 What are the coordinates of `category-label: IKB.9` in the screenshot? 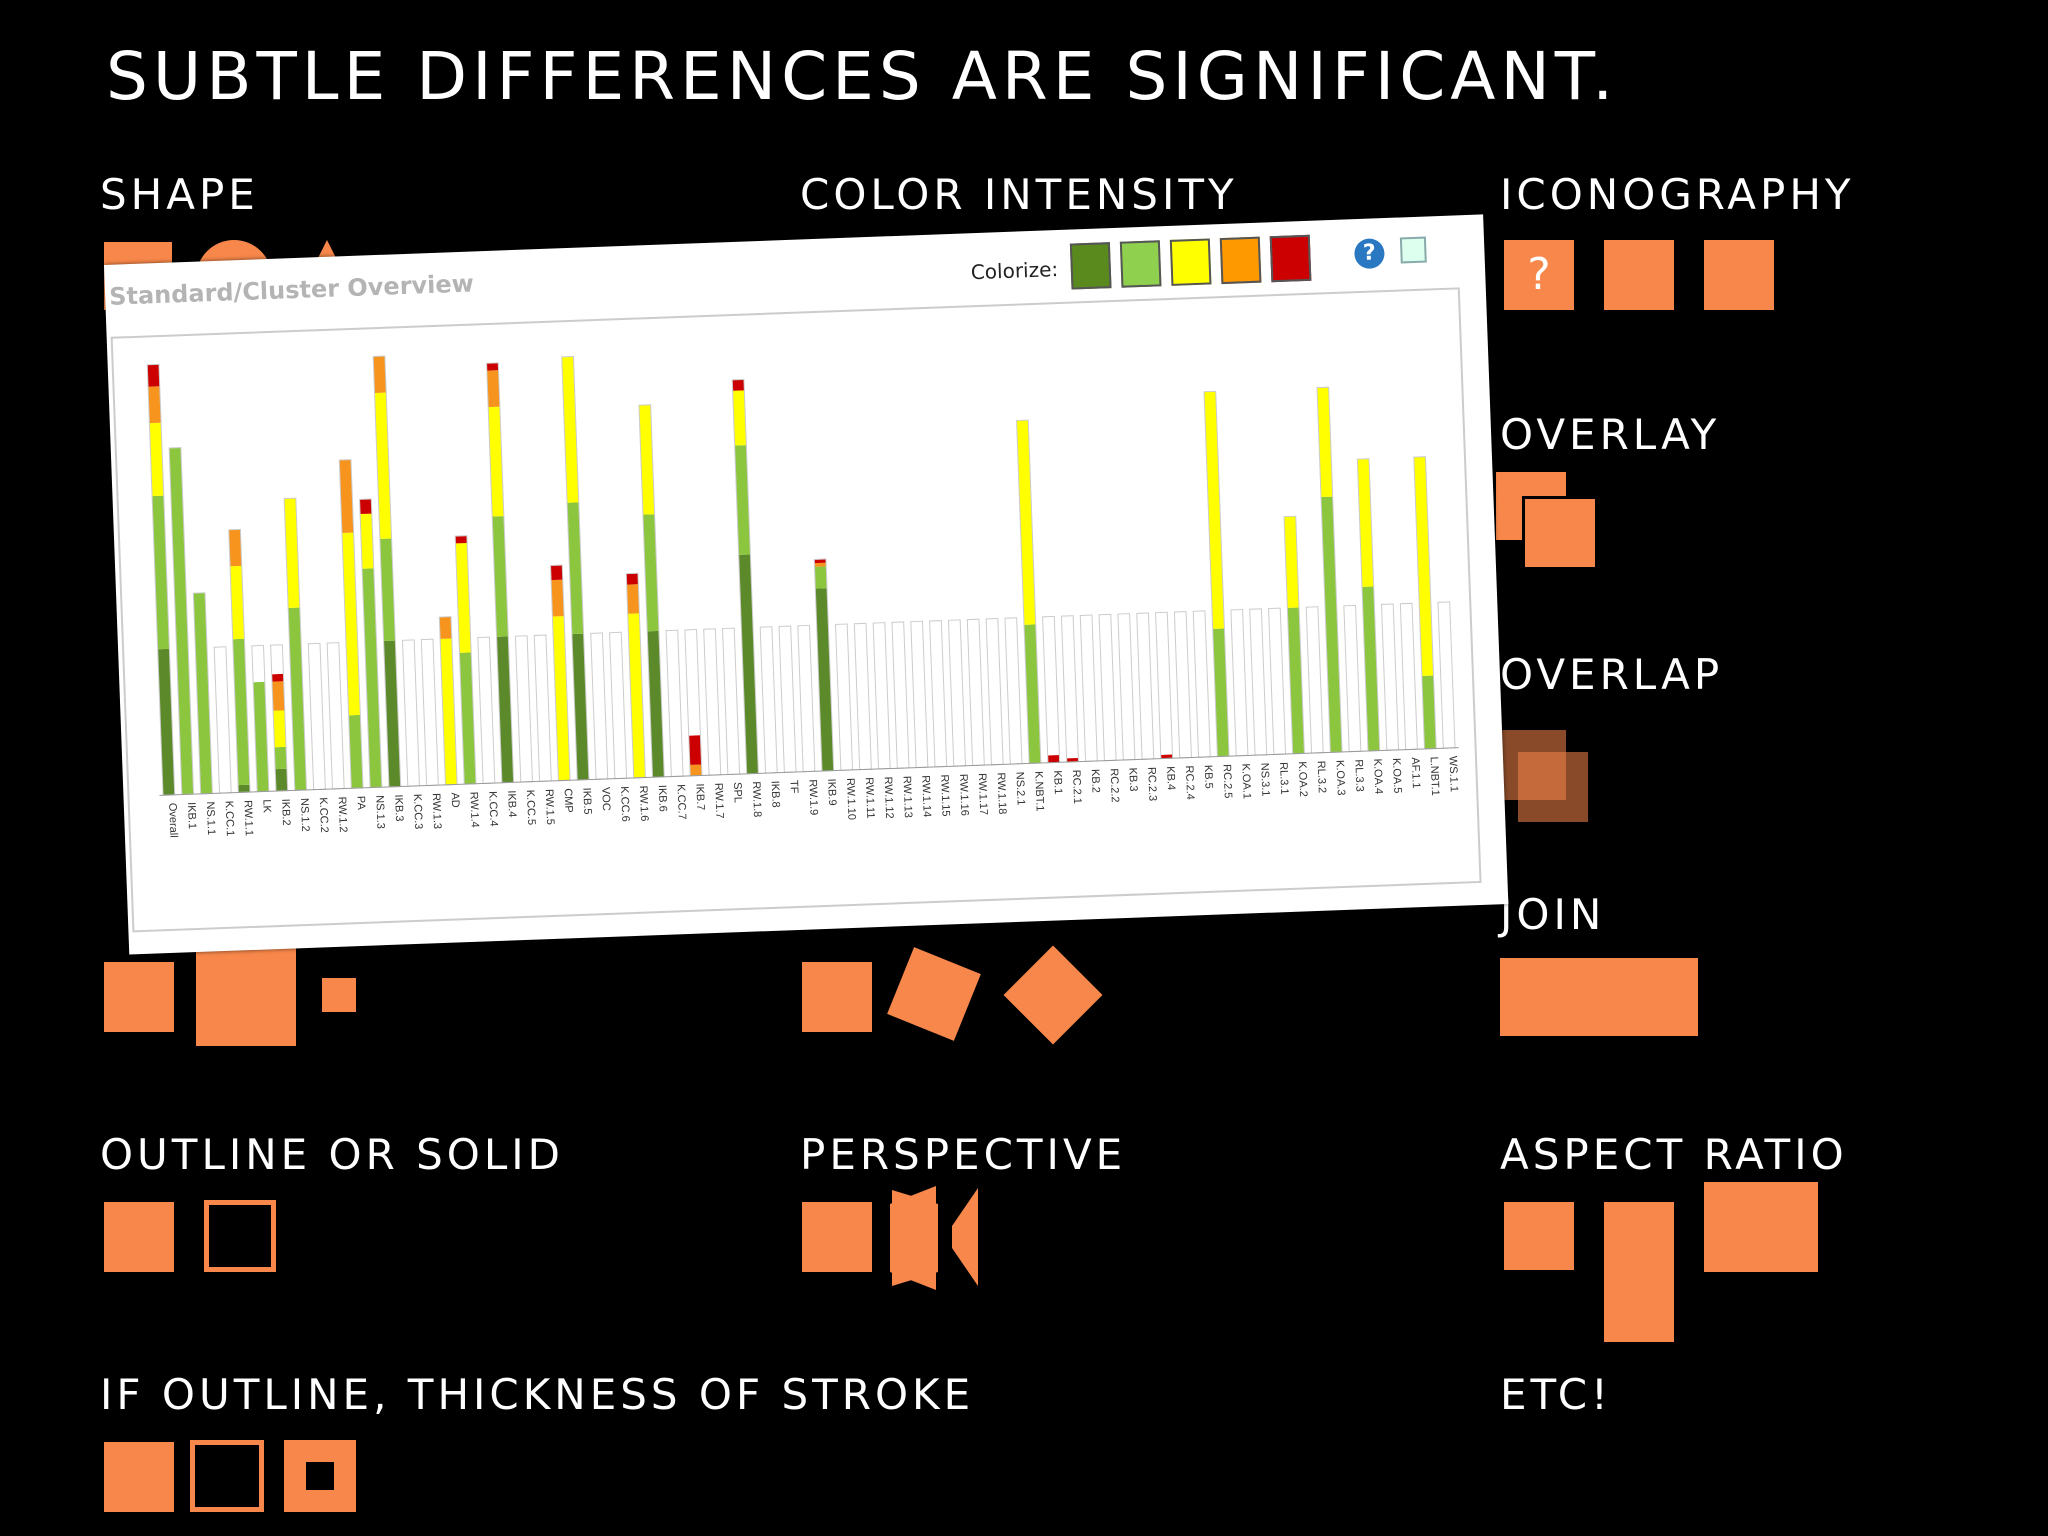 It's located at (831, 791).